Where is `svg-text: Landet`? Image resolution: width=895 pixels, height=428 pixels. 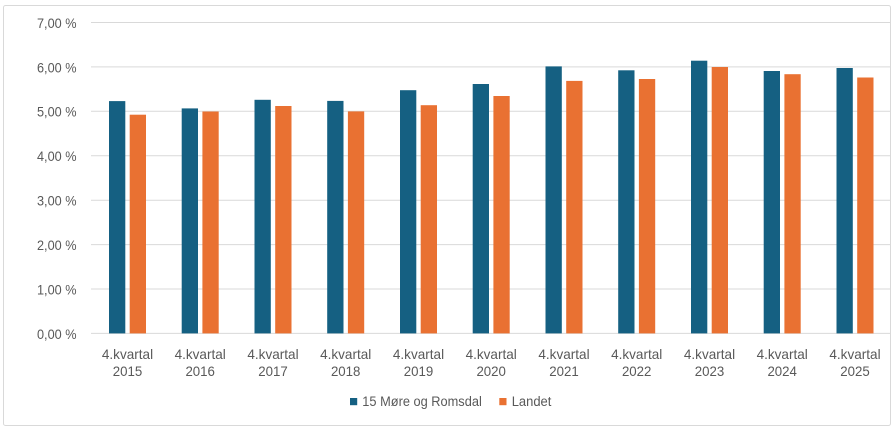 svg-text: Landet is located at coordinates (532, 401).